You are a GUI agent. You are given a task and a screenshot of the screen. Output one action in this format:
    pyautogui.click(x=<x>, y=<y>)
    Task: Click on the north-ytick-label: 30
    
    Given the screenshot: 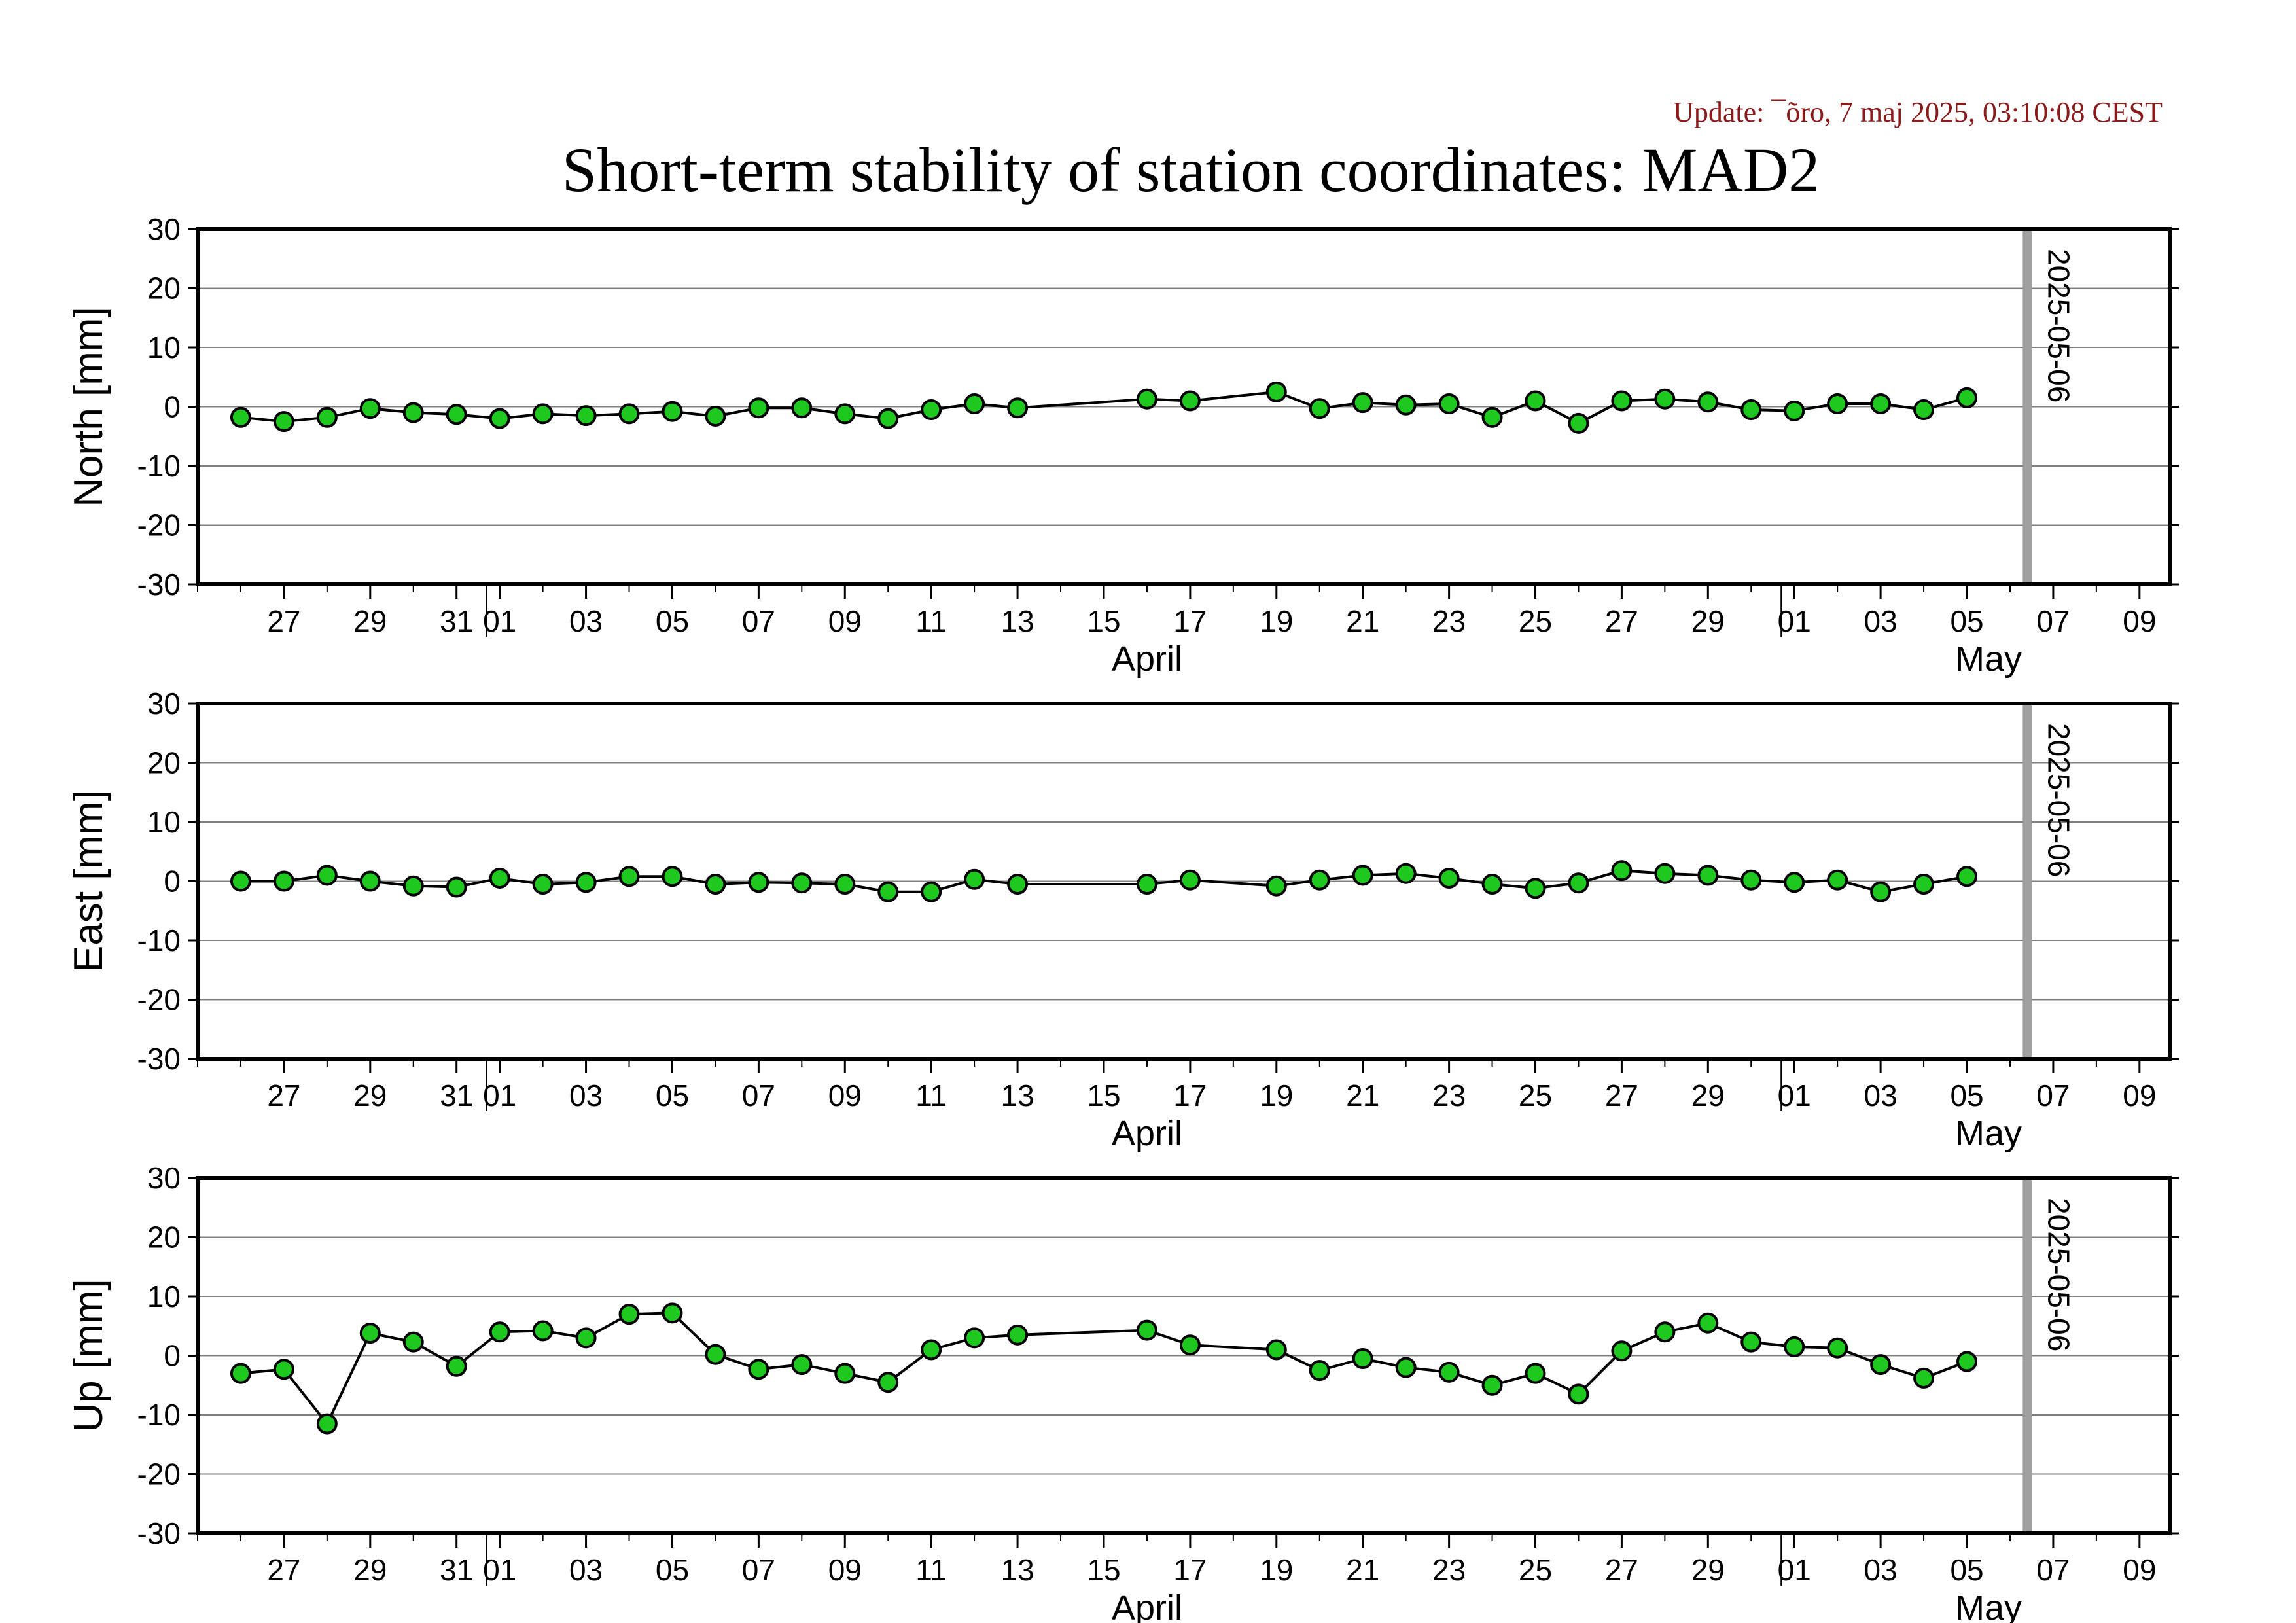 What is the action you would take?
    pyautogui.click(x=164, y=229)
    